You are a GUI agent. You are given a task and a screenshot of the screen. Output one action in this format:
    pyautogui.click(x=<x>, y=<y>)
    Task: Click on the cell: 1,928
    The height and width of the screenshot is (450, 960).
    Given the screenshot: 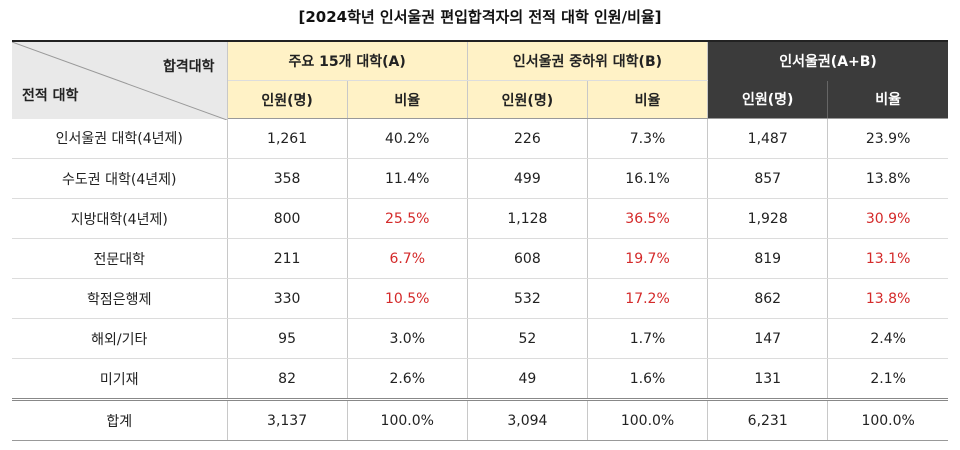 What is the action you would take?
    pyautogui.click(x=768, y=218)
    